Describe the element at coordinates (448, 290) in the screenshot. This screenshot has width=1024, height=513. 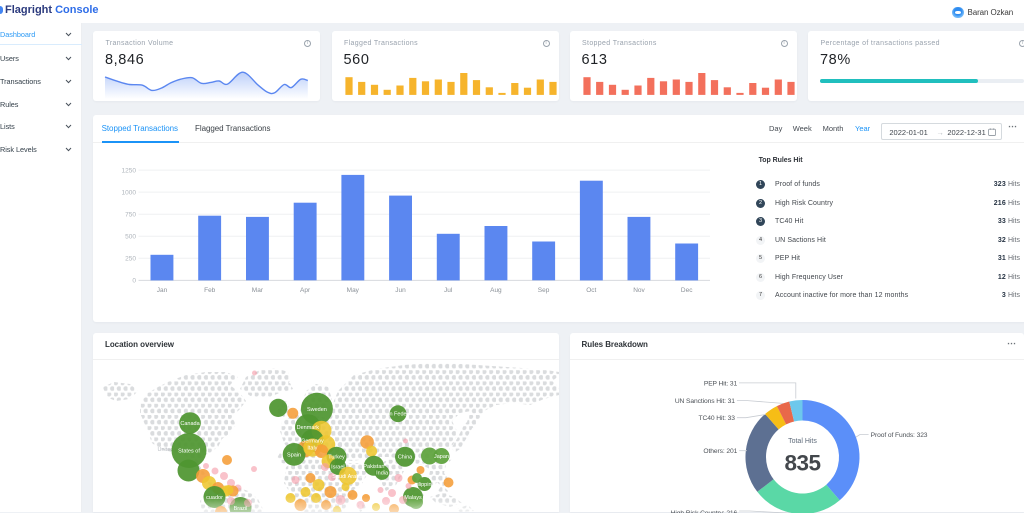
I see `svg-text: Jul` at that location.